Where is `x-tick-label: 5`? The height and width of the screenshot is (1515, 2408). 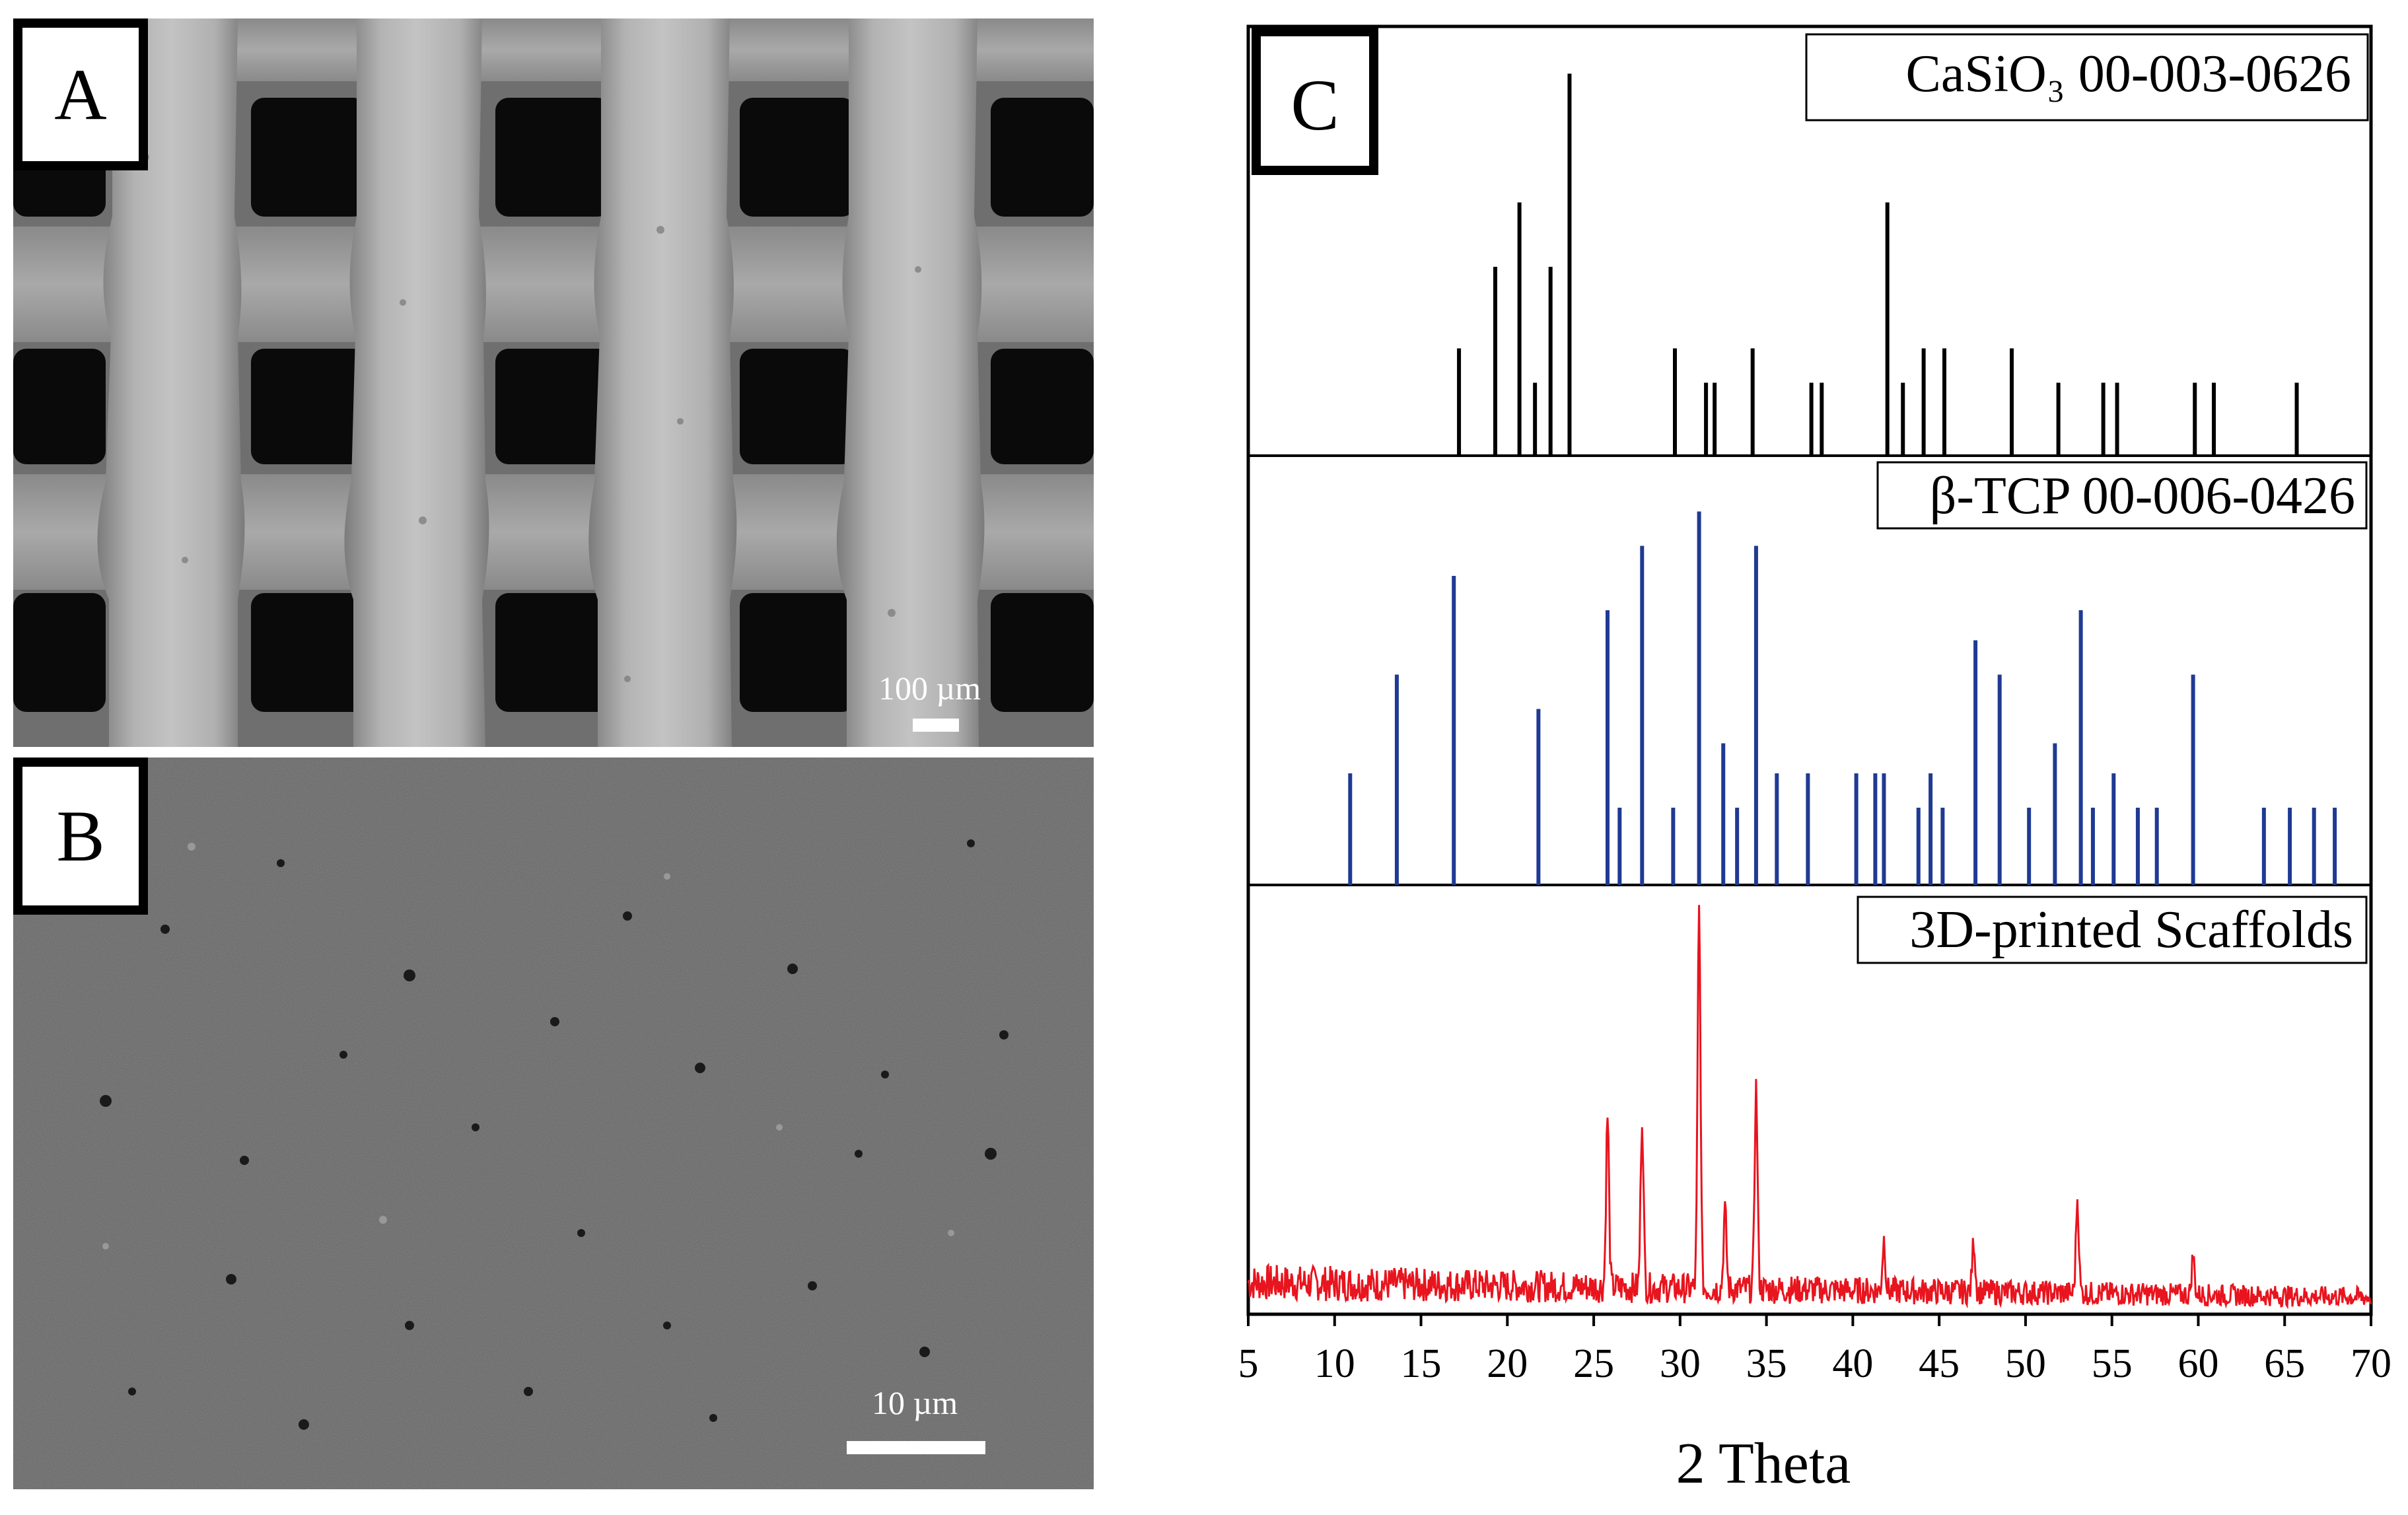 x-tick-label: 5 is located at coordinates (1248, 1363).